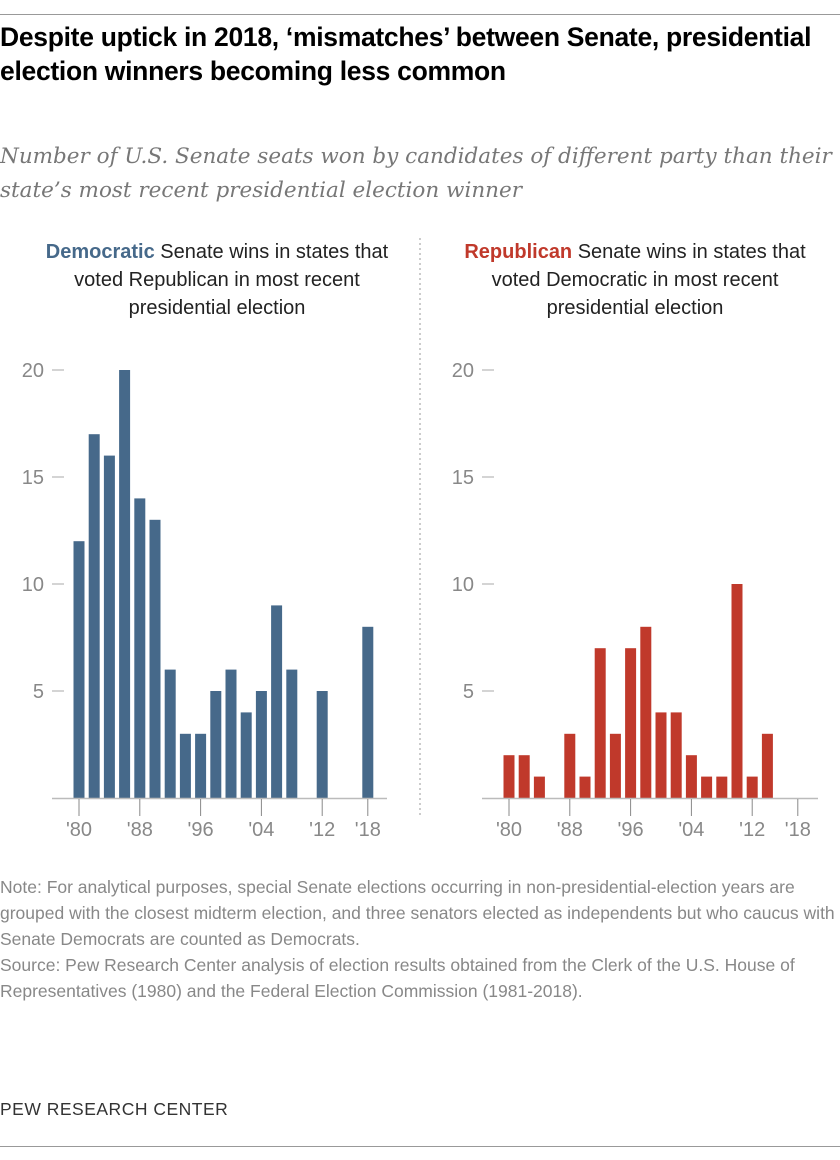 The width and height of the screenshot is (840, 1160). I want to click on right-panel-title-bold: Republican, so click(518, 252).